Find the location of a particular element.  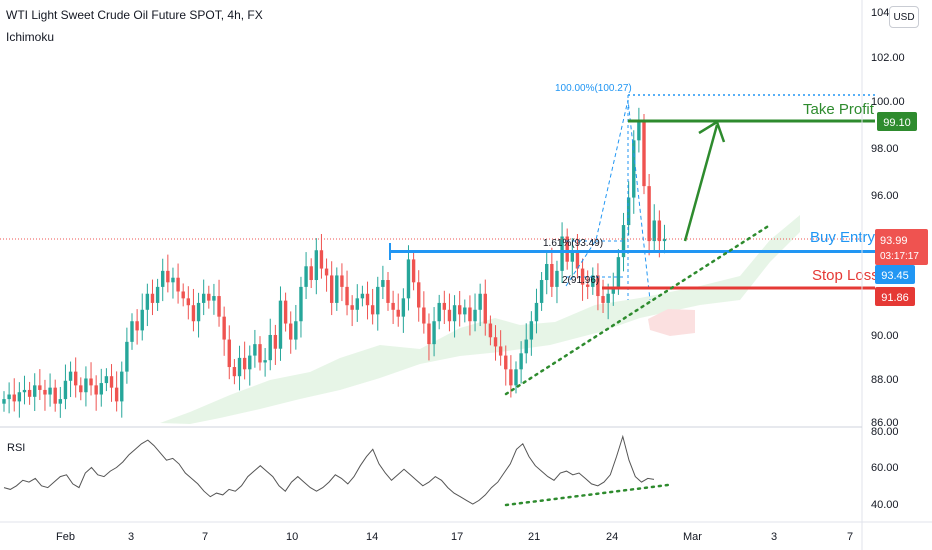

indicator-label: Ichimoku is located at coordinates (30, 37).